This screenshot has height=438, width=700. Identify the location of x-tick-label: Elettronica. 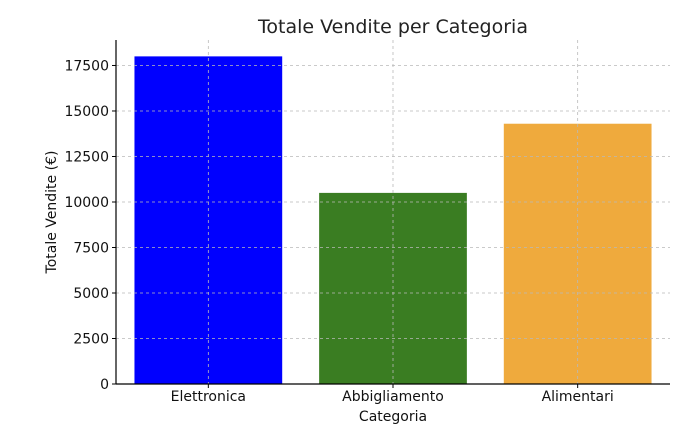
(208, 397).